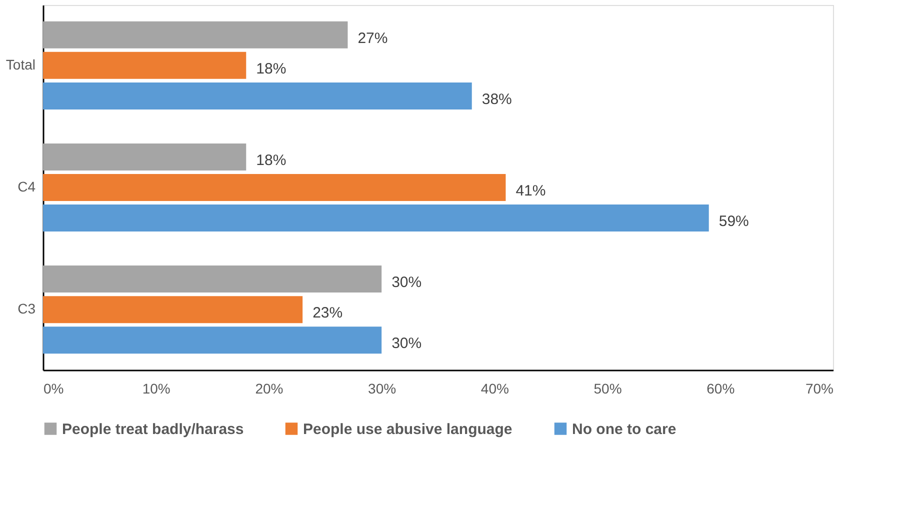 This screenshot has width=909, height=516. What do you see at coordinates (382, 388) in the screenshot?
I see `x-tick-label: 30%` at bounding box center [382, 388].